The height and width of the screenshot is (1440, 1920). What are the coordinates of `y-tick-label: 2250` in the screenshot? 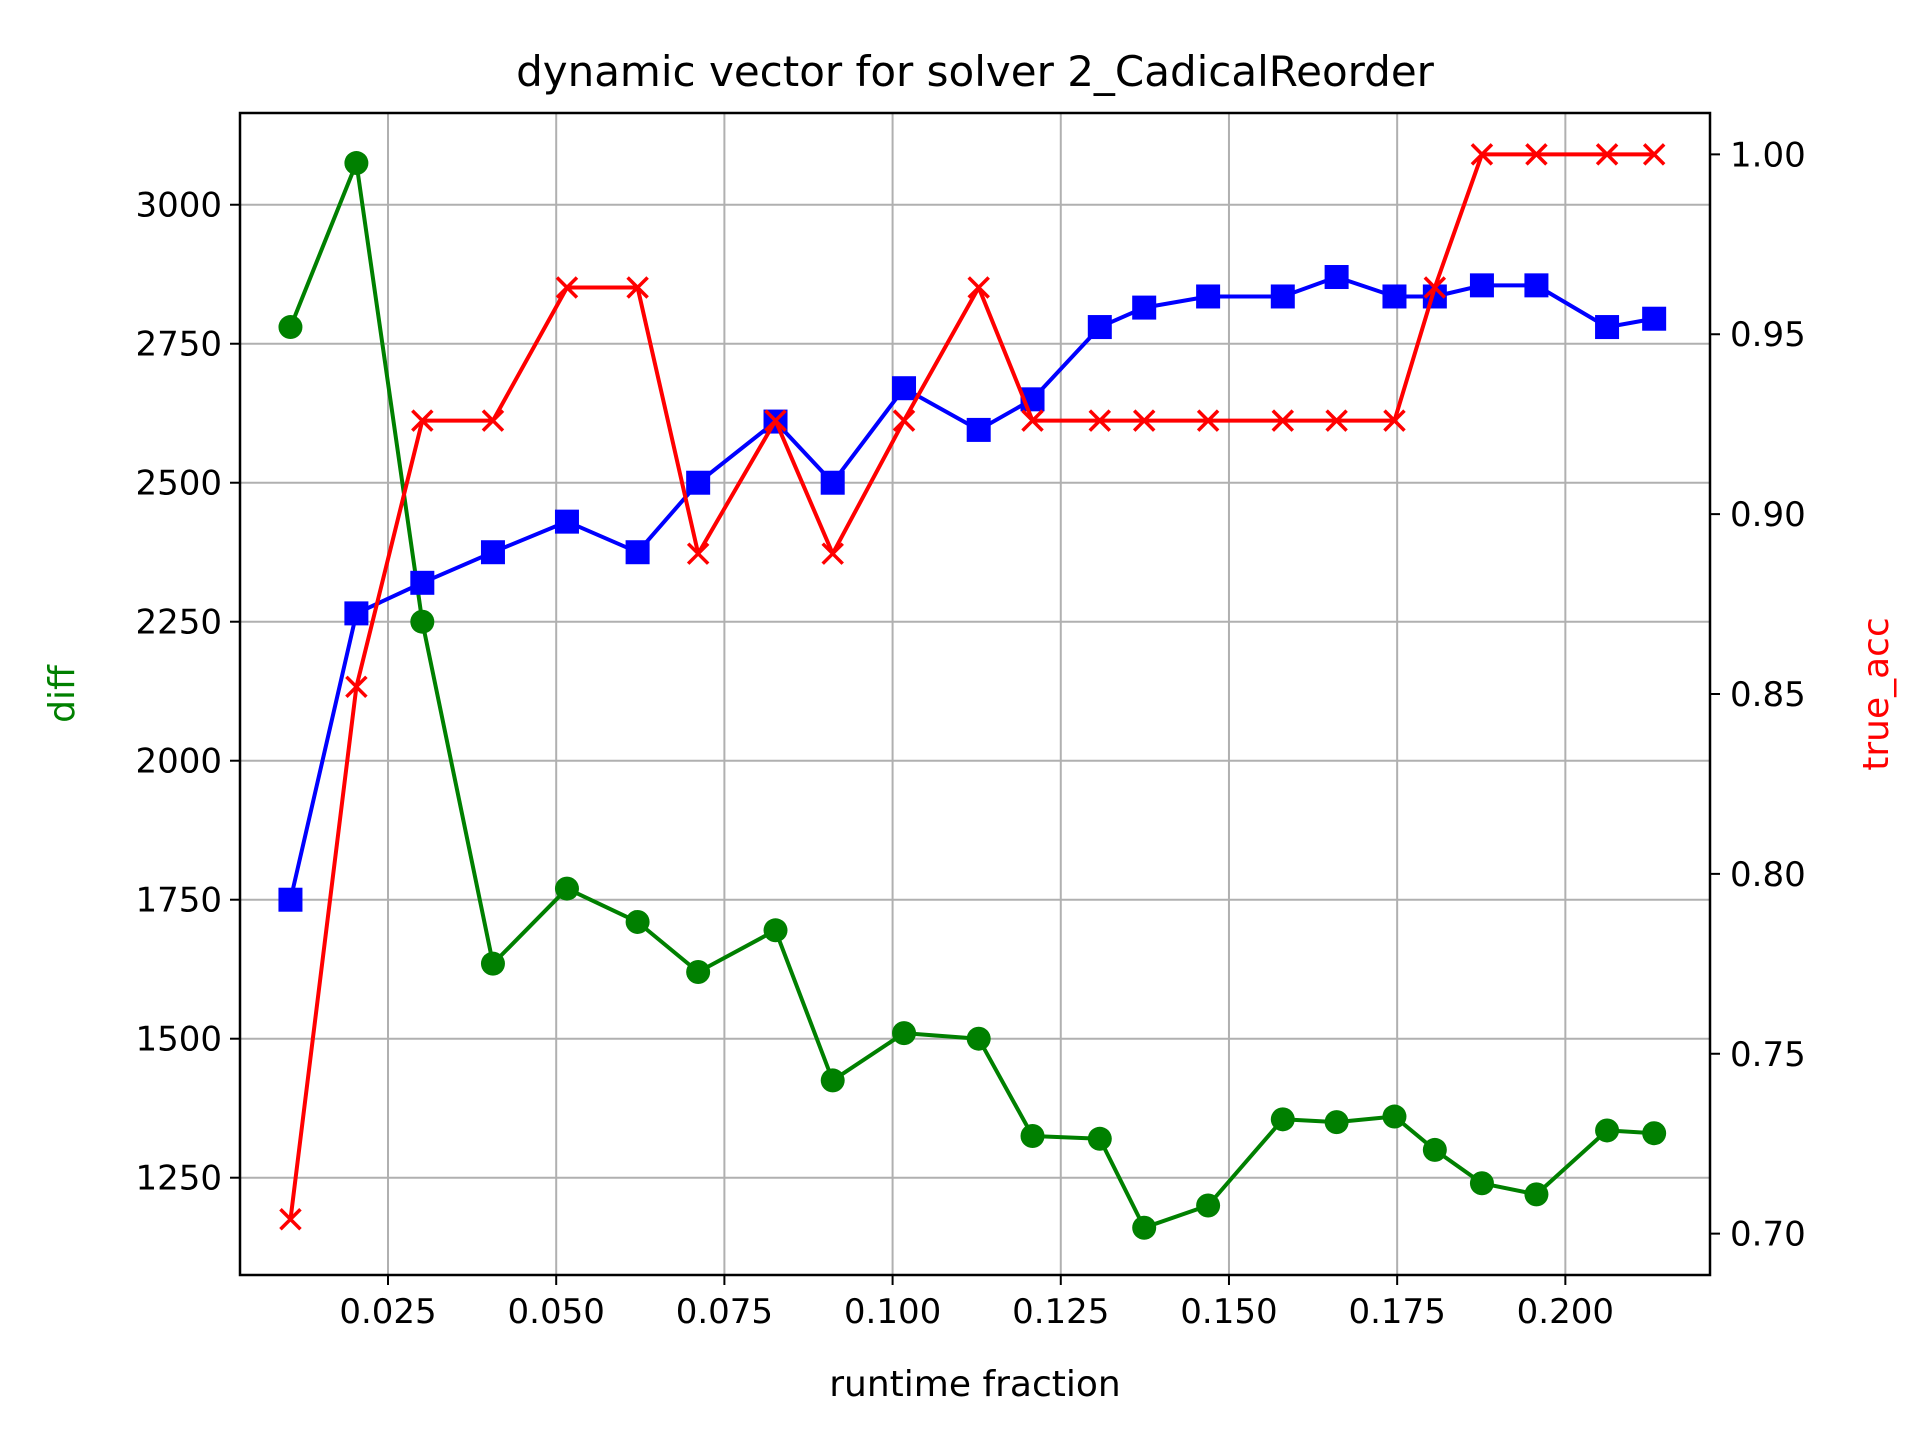 It's located at (178, 623).